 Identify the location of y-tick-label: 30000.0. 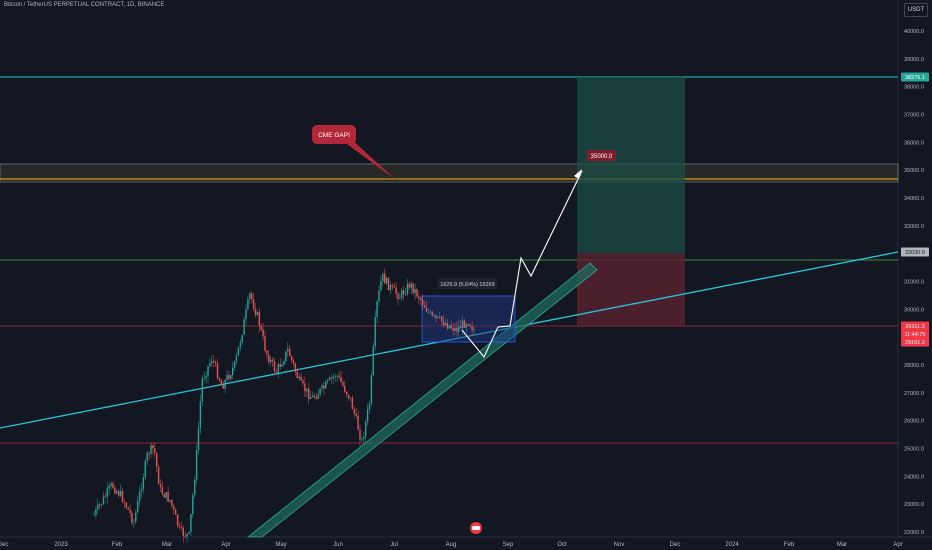
(914, 310).